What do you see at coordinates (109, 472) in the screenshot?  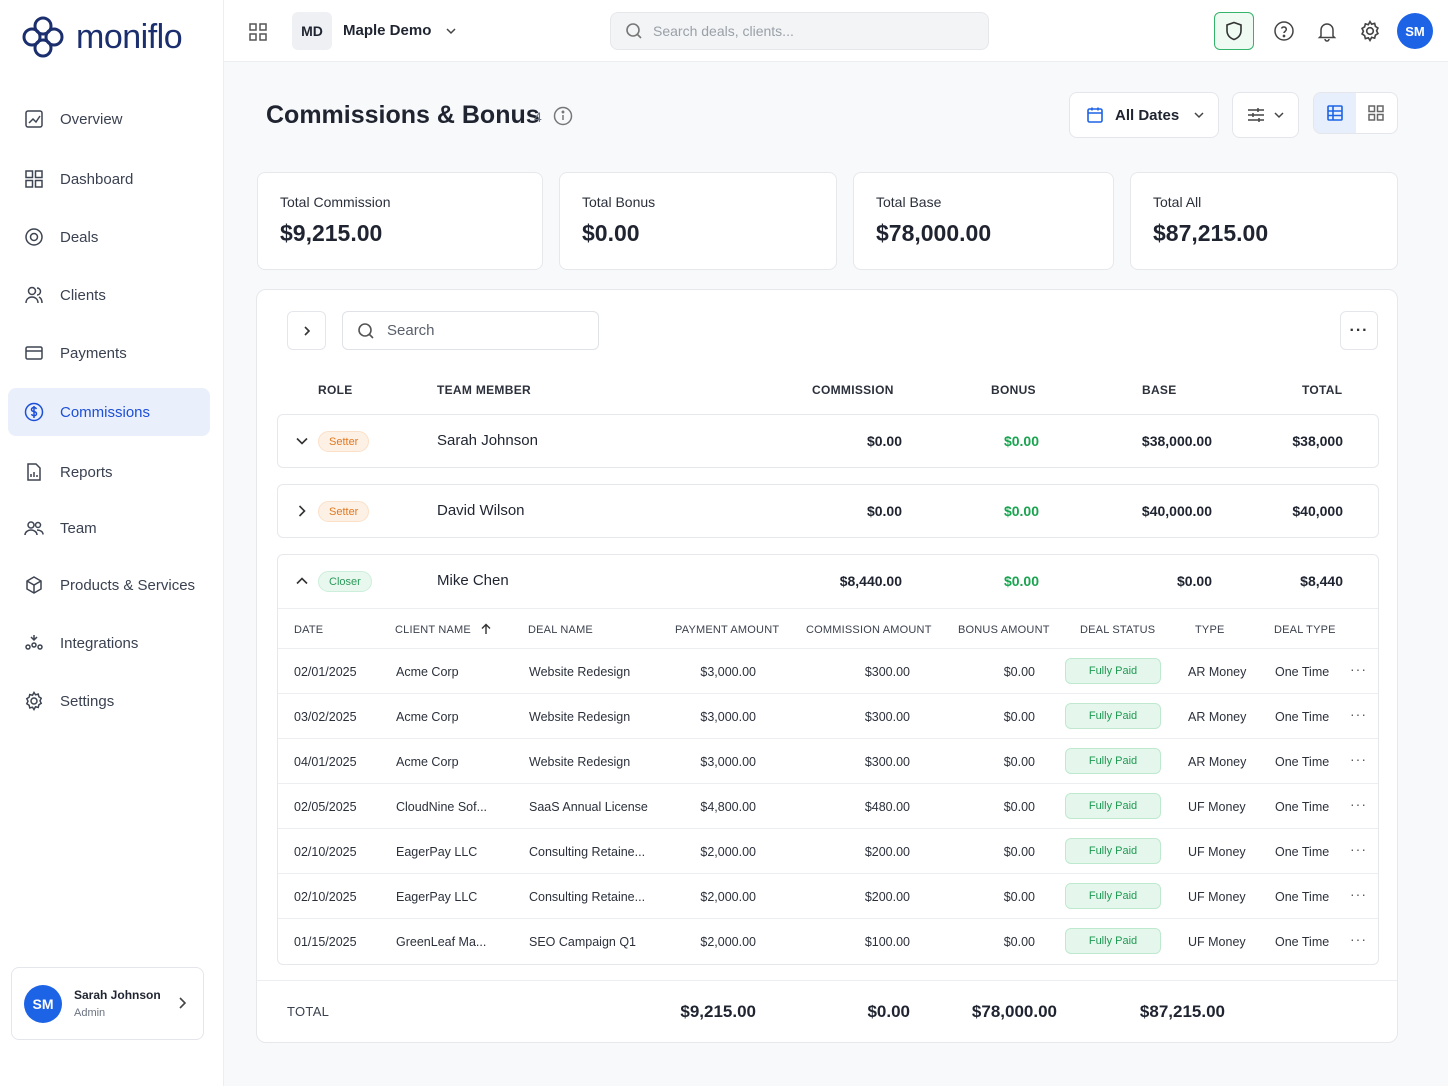 I see `sidebar-item-reports: Reports` at bounding box center [109, 472].